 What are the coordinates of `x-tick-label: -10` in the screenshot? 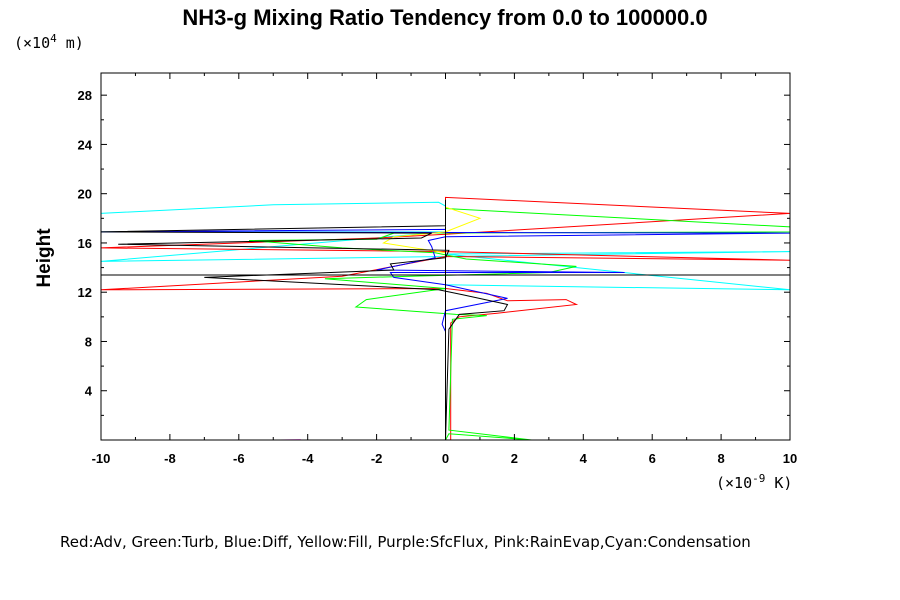 It's located at (101, 458).